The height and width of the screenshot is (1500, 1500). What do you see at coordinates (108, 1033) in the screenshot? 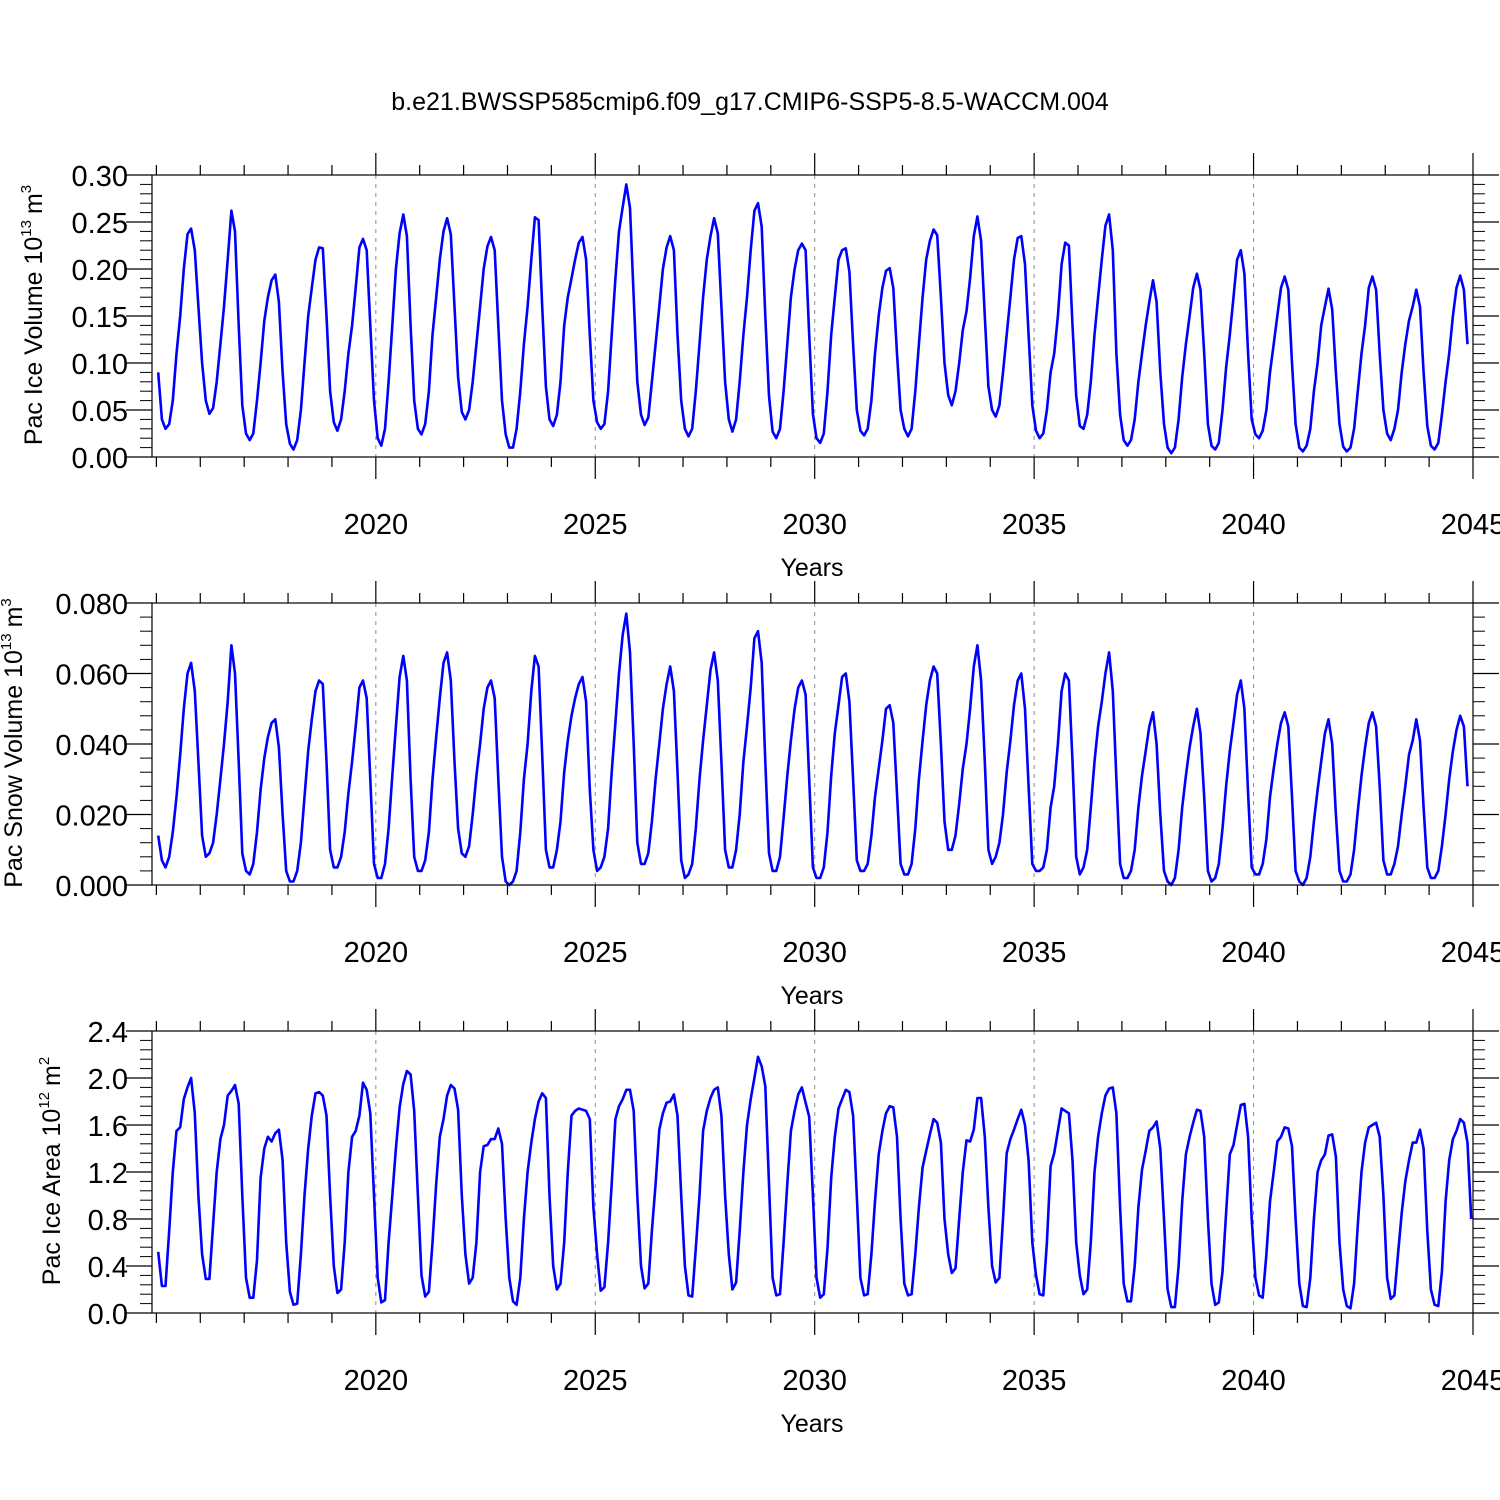
I see `y-tick-label: 2.4` at bounding box center [108, 1033].